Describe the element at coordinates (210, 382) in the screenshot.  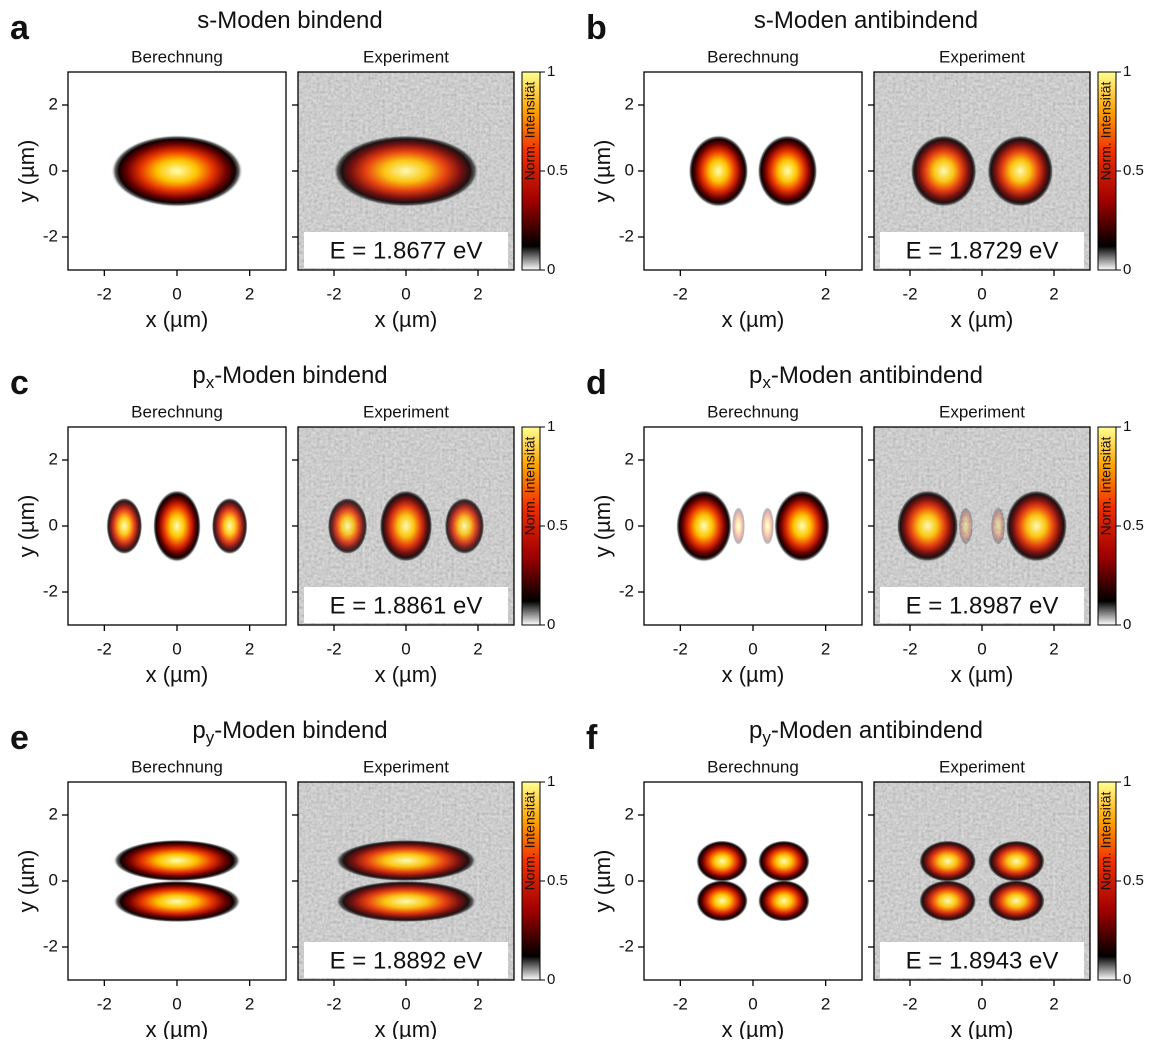
I see `title-sub: x` at that location.